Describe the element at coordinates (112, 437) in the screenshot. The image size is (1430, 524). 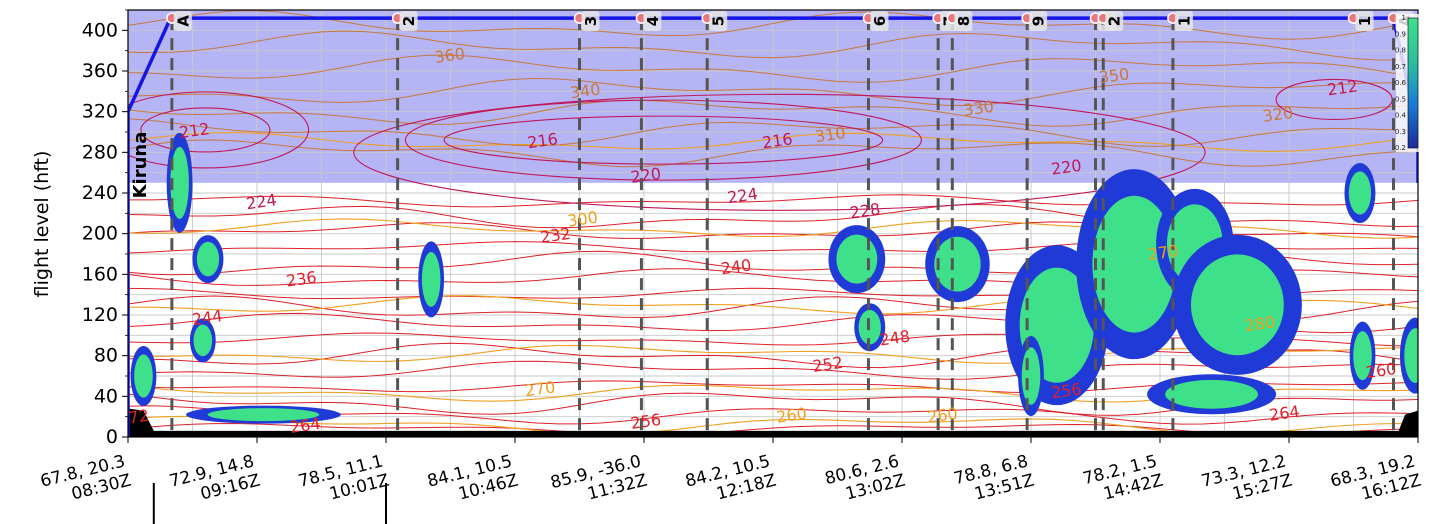
I see `y-tick-label: 0` at that location.